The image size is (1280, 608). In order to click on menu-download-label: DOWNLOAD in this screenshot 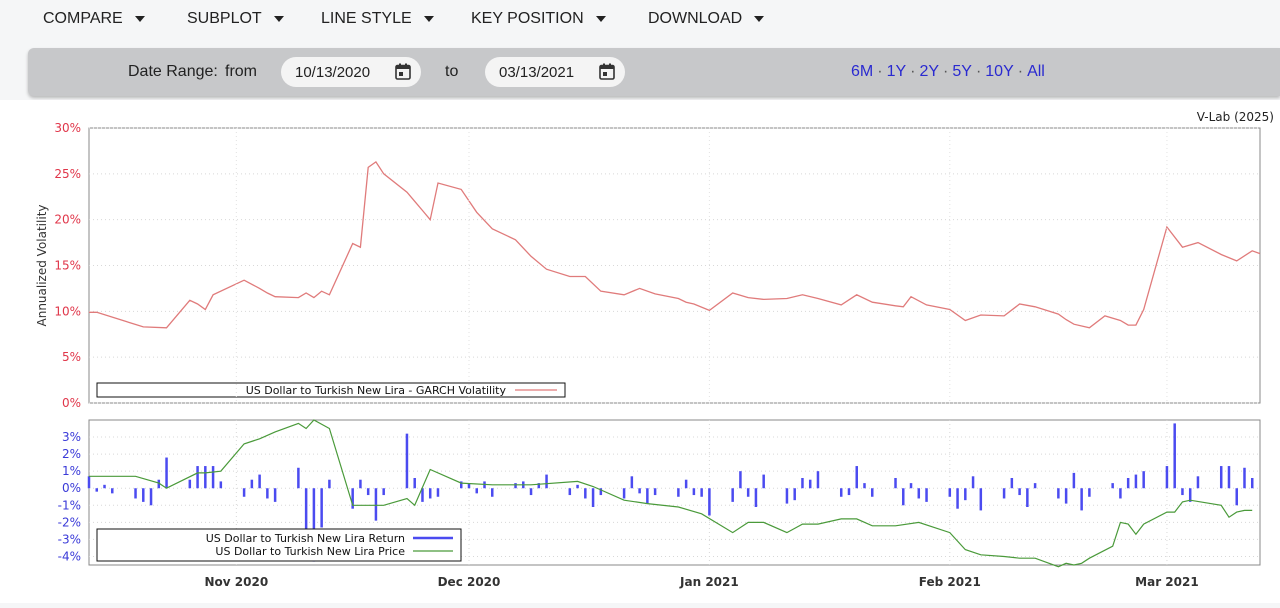, I will do `click(695, 18)`.